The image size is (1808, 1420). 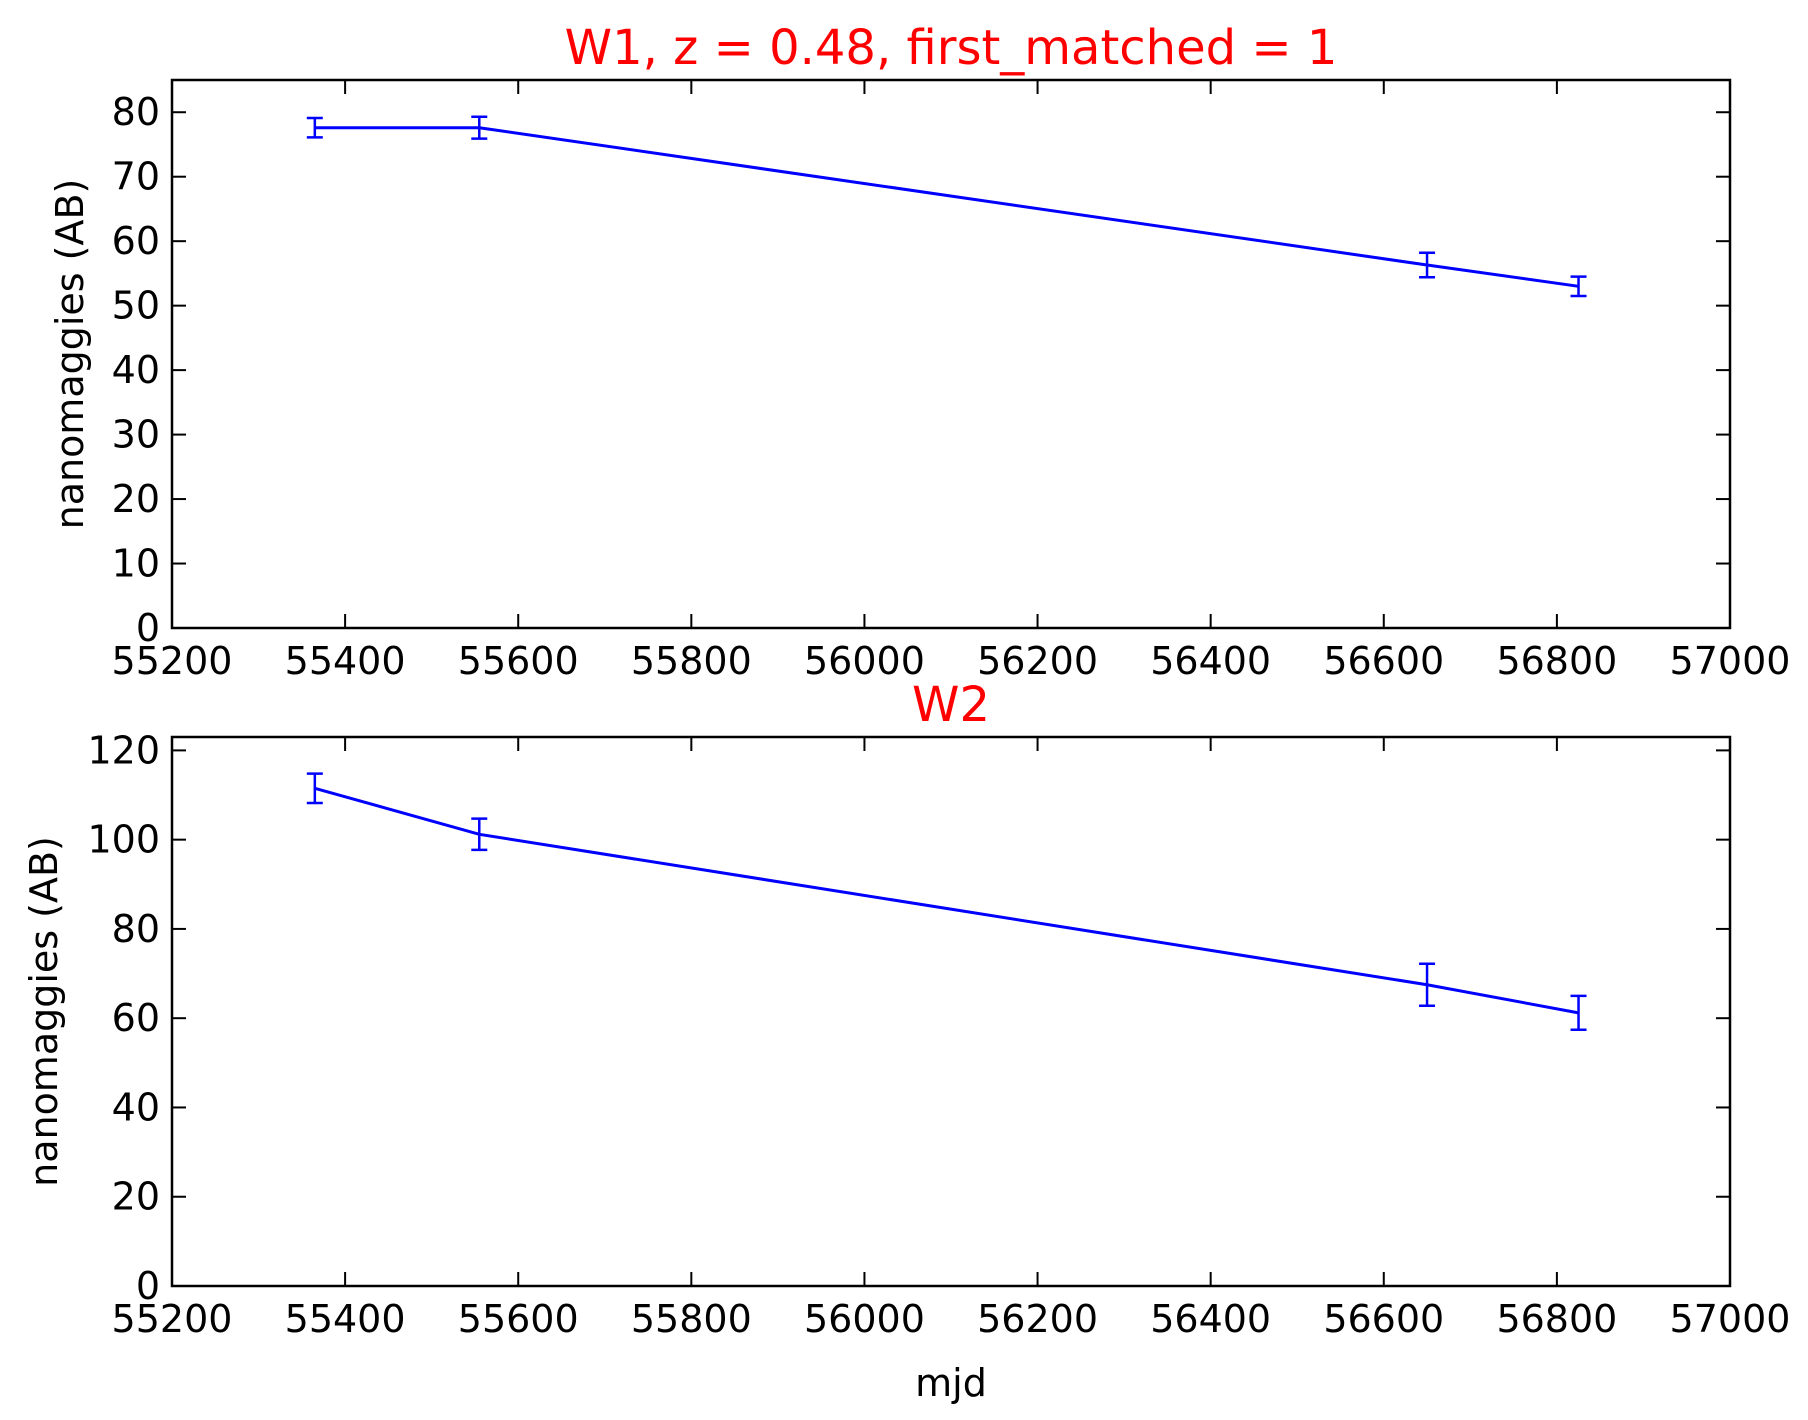 What do you see at coordinates (951, 48) in the screenshot?
I see `panel-title: W1, z = 0.48, first_matched = 1` at bounding box center [951, 48].